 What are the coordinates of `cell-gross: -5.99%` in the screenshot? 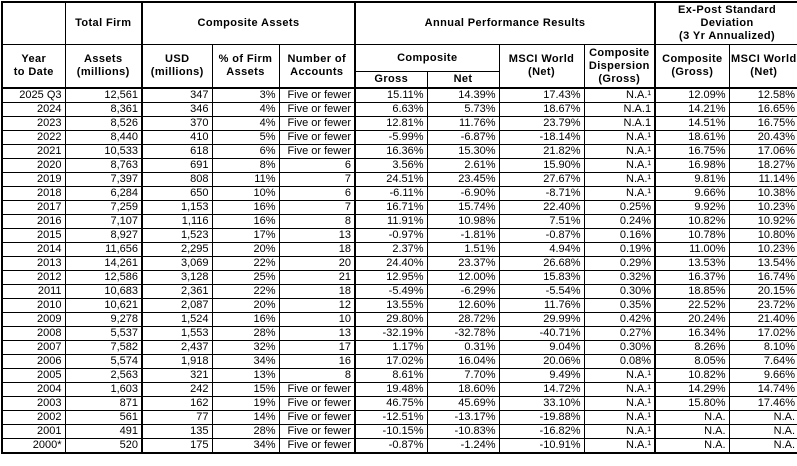 It's located at (391, 137).